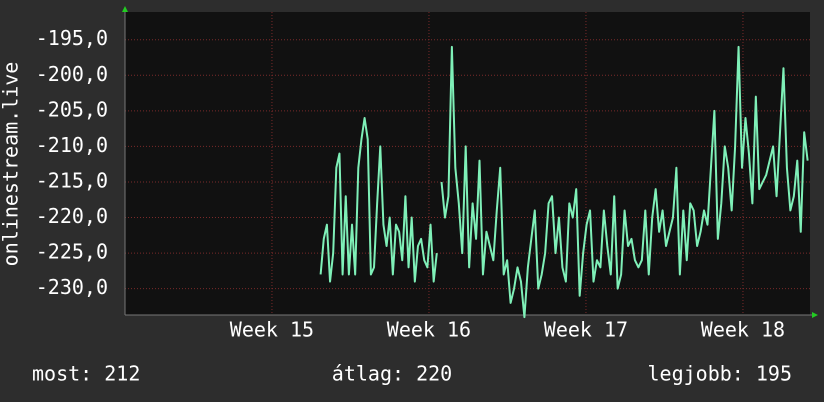  Describe the element at coordinates (720, 374) in the screenshot. I see `best-value: legjobb: 195` at that location.